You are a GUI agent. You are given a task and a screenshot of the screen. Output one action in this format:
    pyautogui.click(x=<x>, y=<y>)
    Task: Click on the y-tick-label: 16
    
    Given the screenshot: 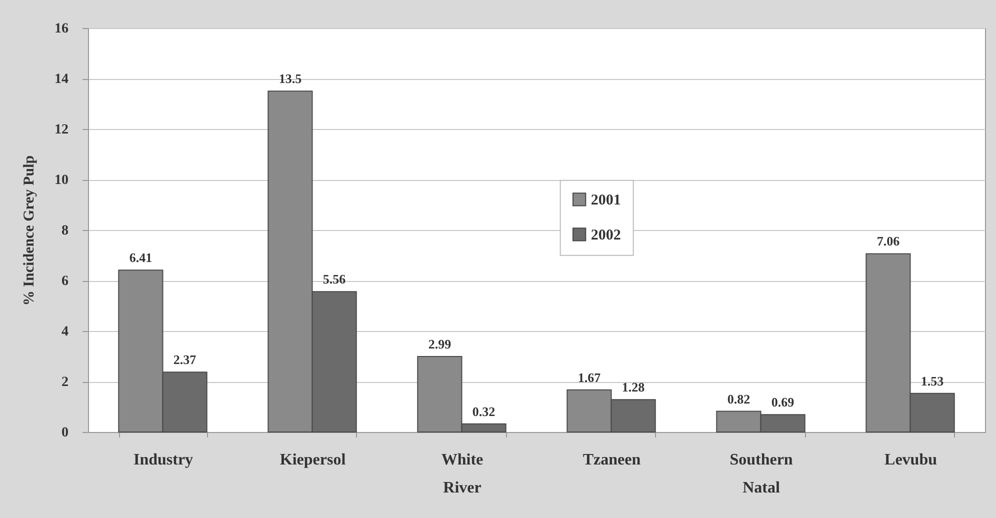 What is the action you would take?
    pyautogui.click(x=61, y=29)
    